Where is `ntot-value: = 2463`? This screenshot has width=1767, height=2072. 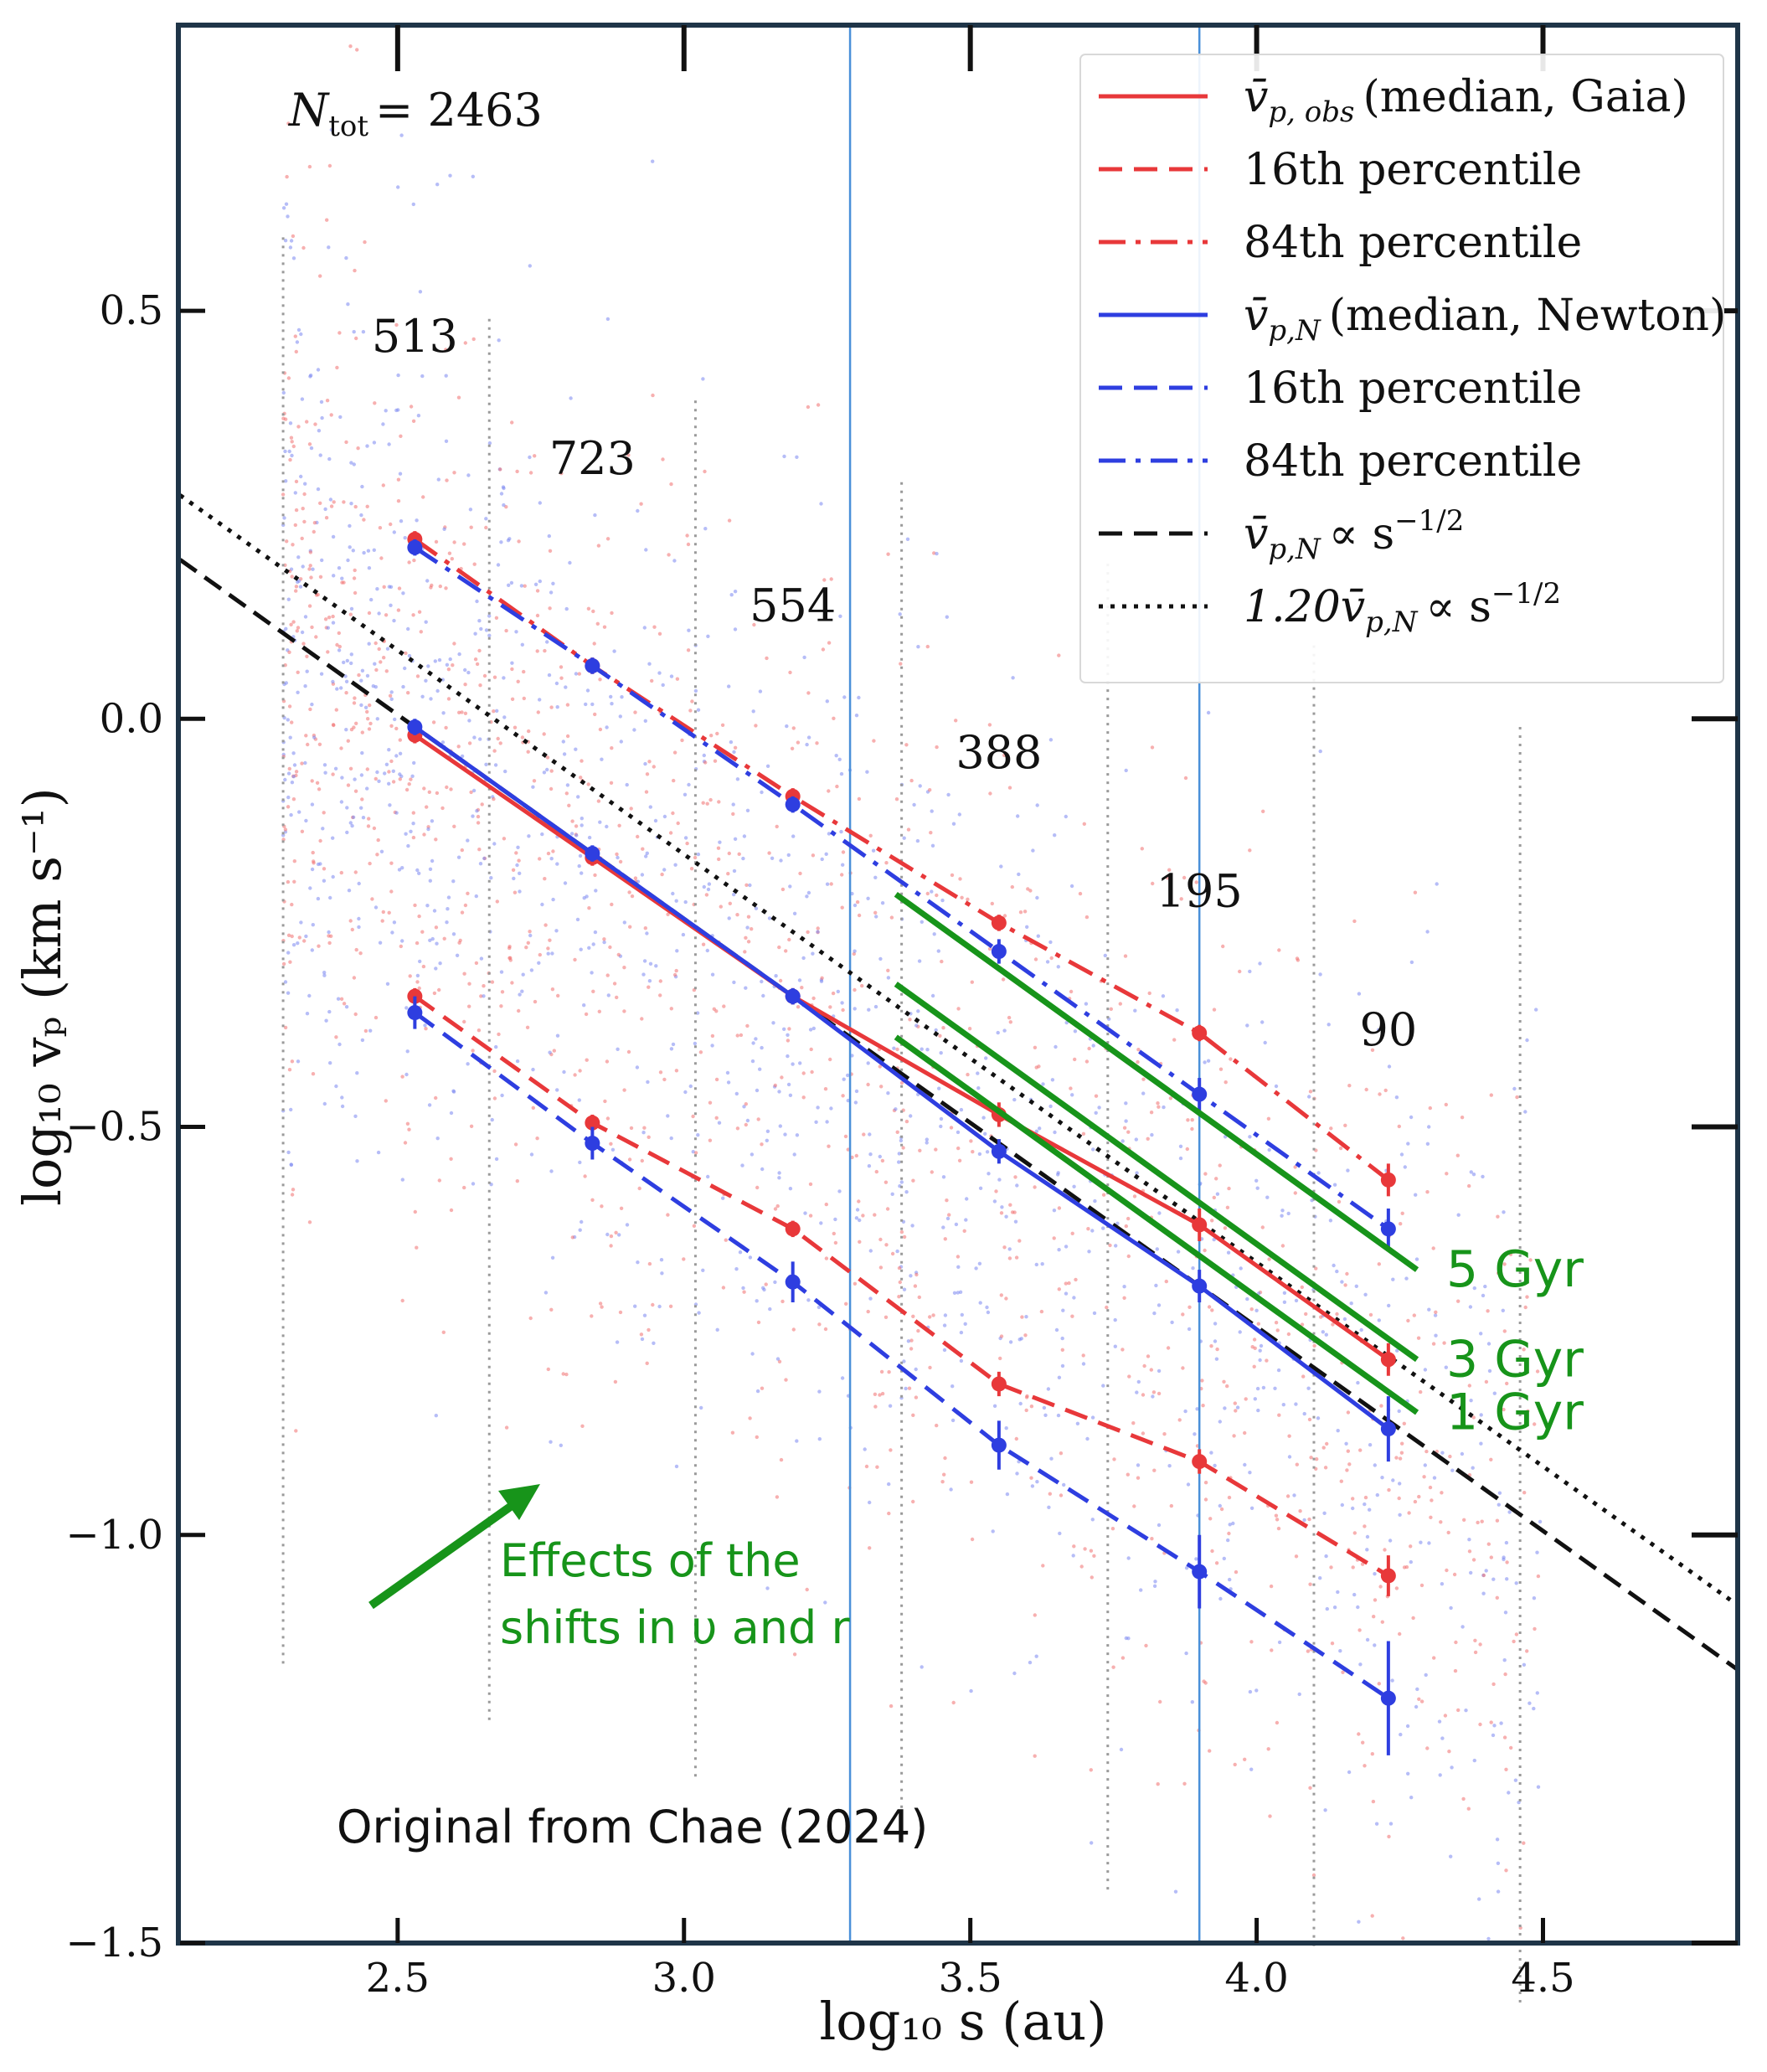
ntot-value: = 2463 is located at coordinates (459, 111).